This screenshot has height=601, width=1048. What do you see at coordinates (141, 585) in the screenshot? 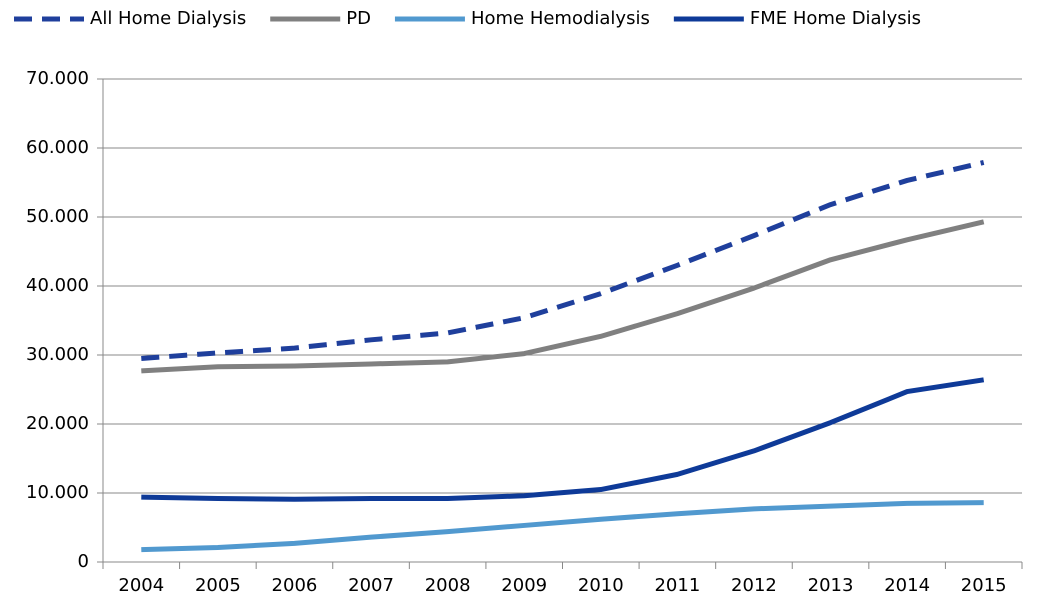
I see `x-tick-label: 2004` at bounding box center [141, 585].